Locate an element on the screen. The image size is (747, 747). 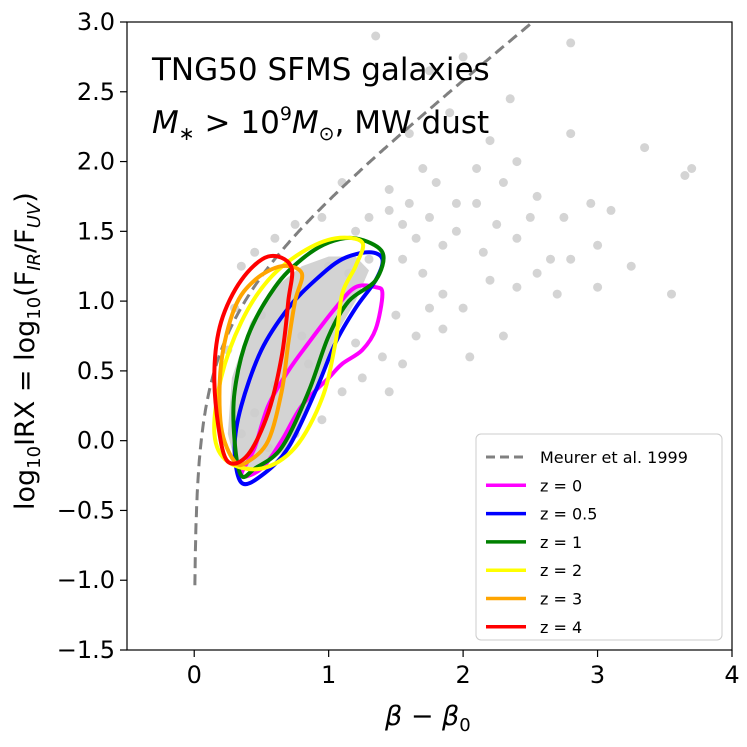
ylabel-ir: IR is located at coordinates (34, 262).